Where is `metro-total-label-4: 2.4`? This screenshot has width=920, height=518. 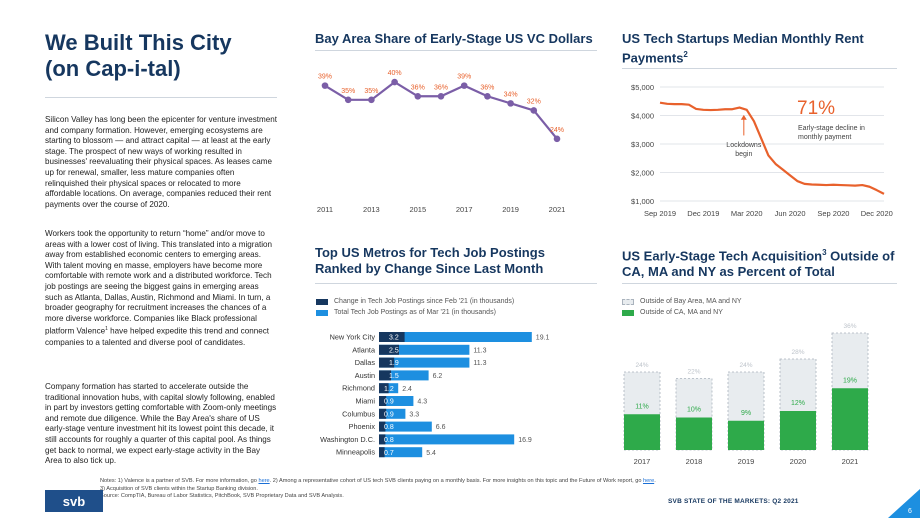
metro-total-label-4: 2.4 is located at coordinates (407, 389).